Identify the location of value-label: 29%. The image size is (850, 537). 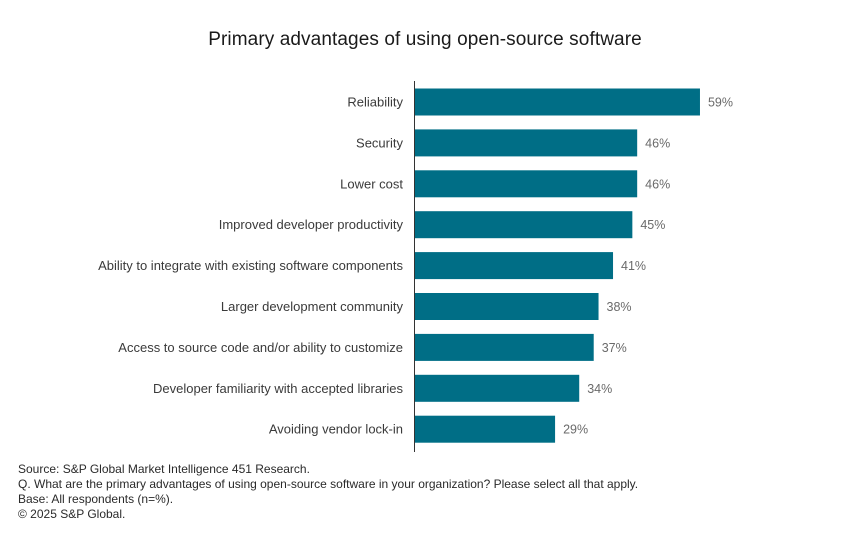
(575, 430).